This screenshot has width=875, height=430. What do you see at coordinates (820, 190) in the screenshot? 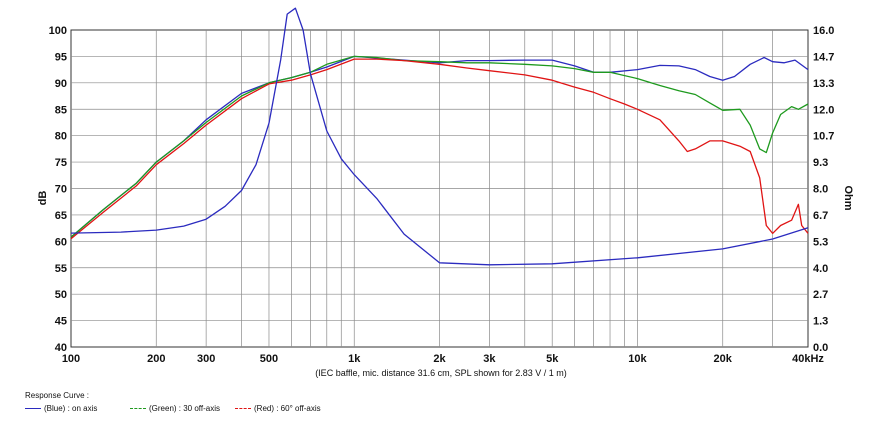
I see `y-right-tick-label: 8.0` at bounding box center [820, 190].